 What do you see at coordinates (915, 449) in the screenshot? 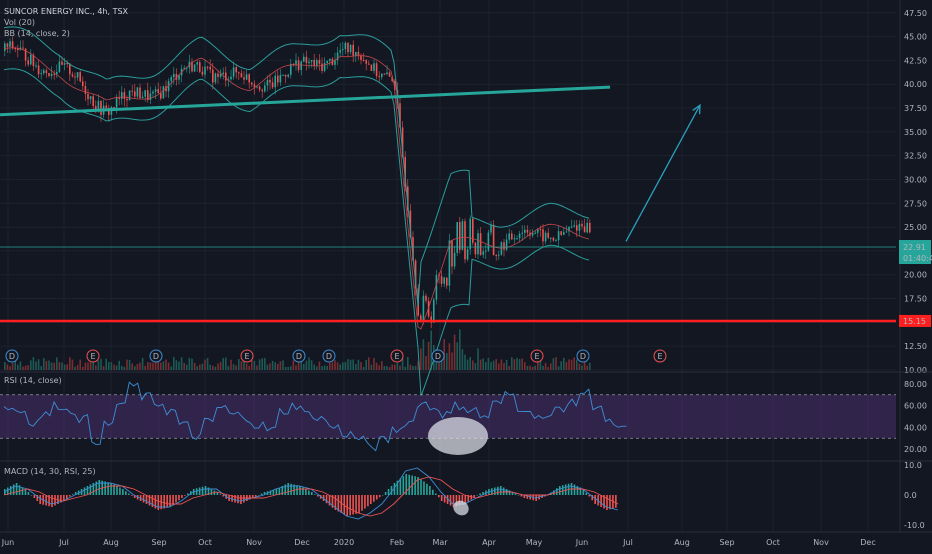
I see `rsi-tick-label-3: 20.00` at bounding box center [915, 449].